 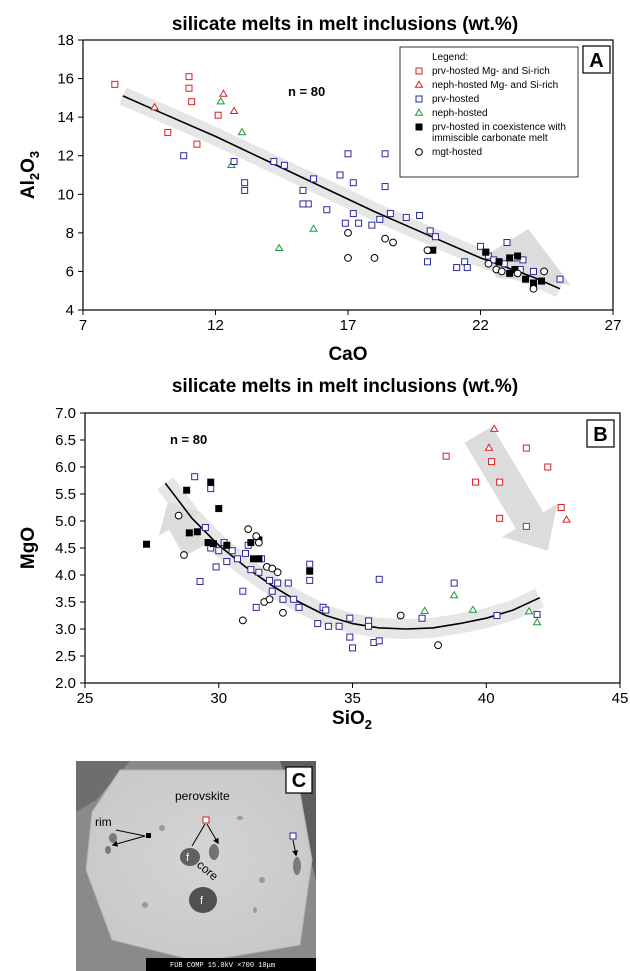 I want to click on chart-a-ylabel: Al2O3, so click(x=30, y=175).